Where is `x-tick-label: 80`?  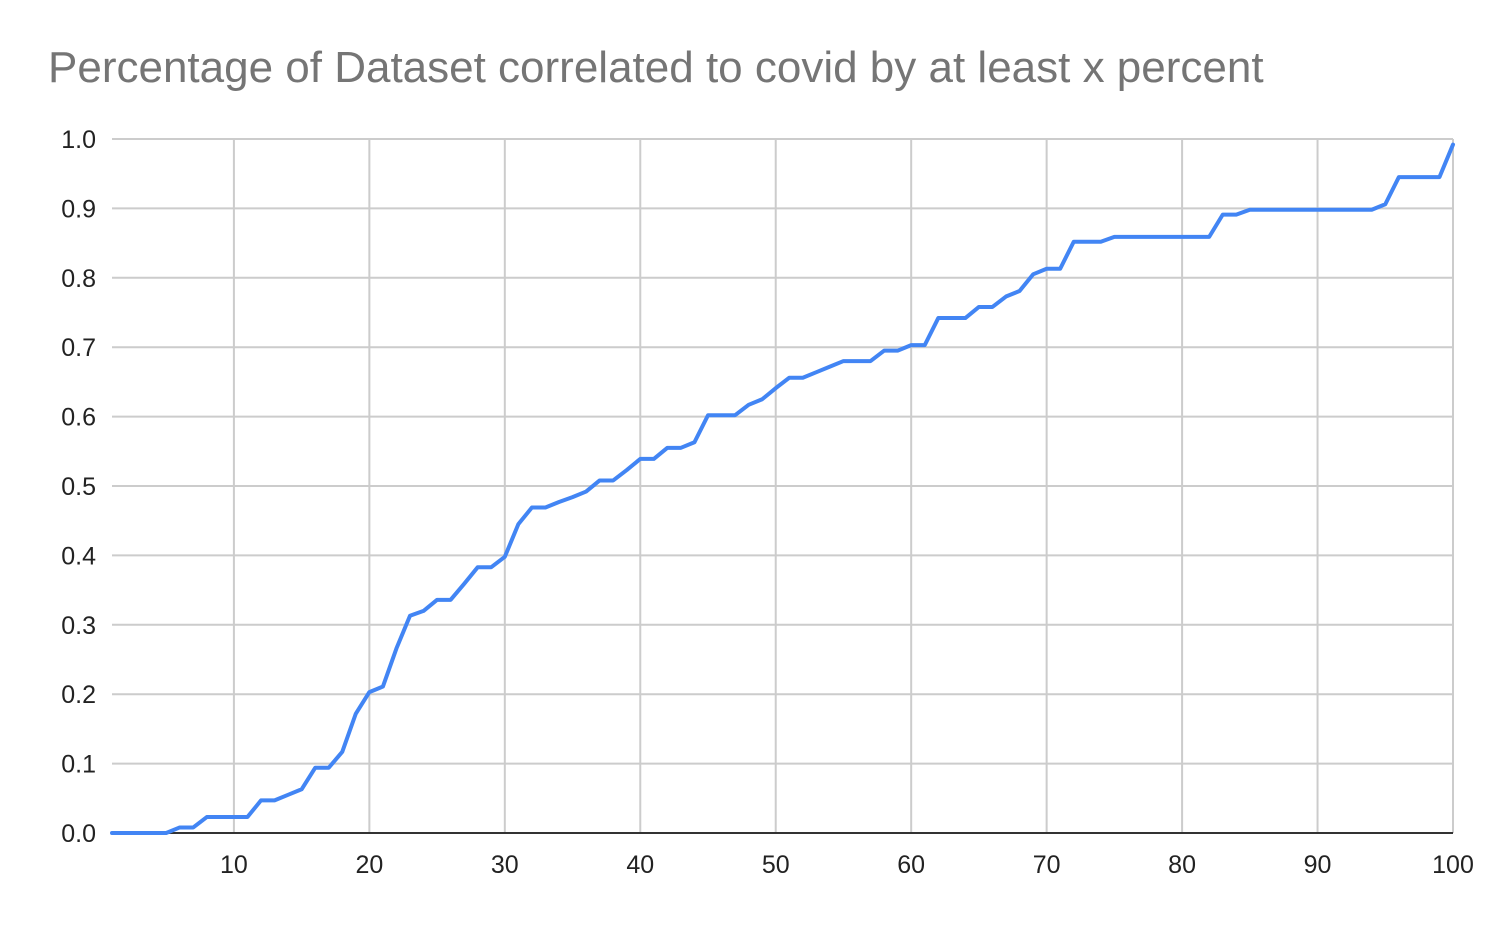 x-tick-label: 80 is located at coordinates (1182, 865).